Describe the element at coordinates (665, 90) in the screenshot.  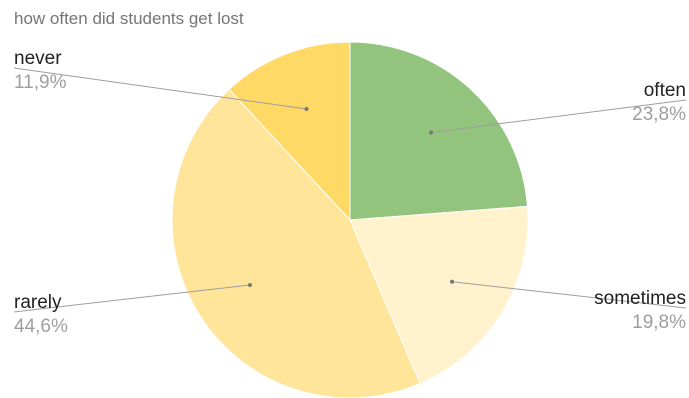
I see `slice-label-often: often` at that location.